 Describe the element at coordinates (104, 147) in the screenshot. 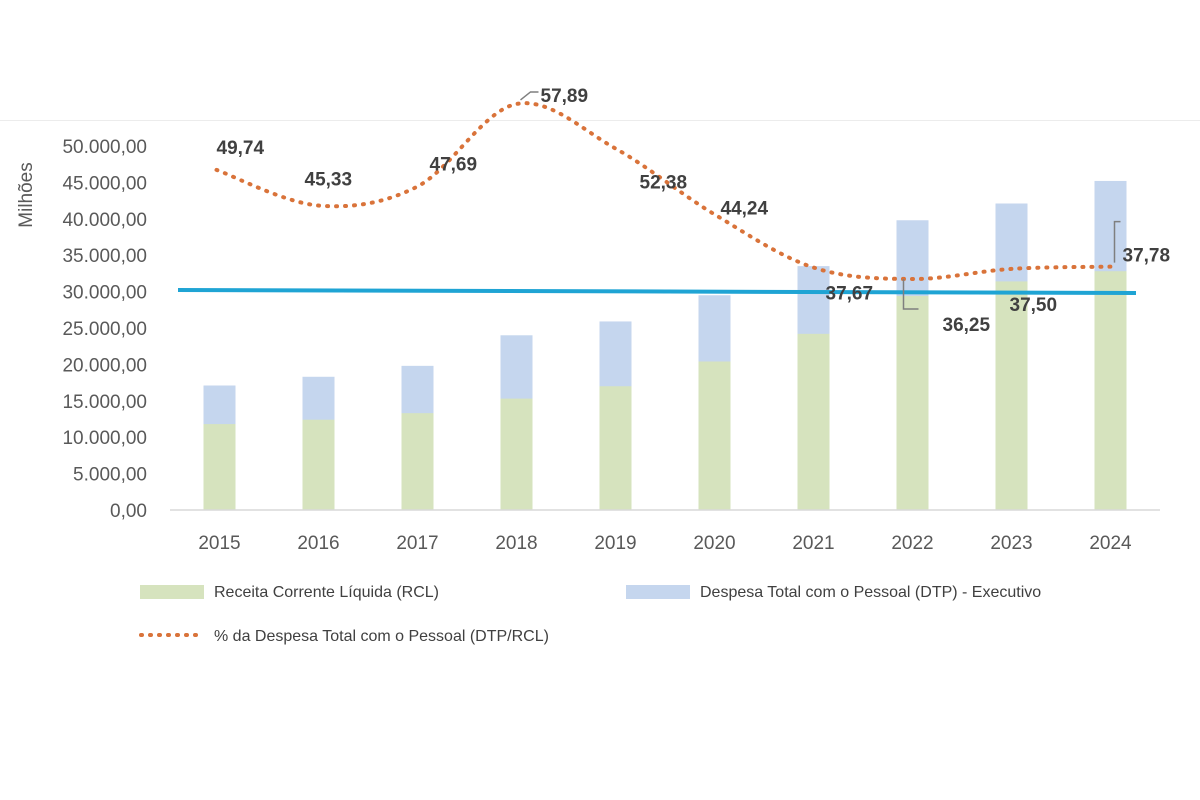

I see `y-tick-label: 50.000,00` at that location.